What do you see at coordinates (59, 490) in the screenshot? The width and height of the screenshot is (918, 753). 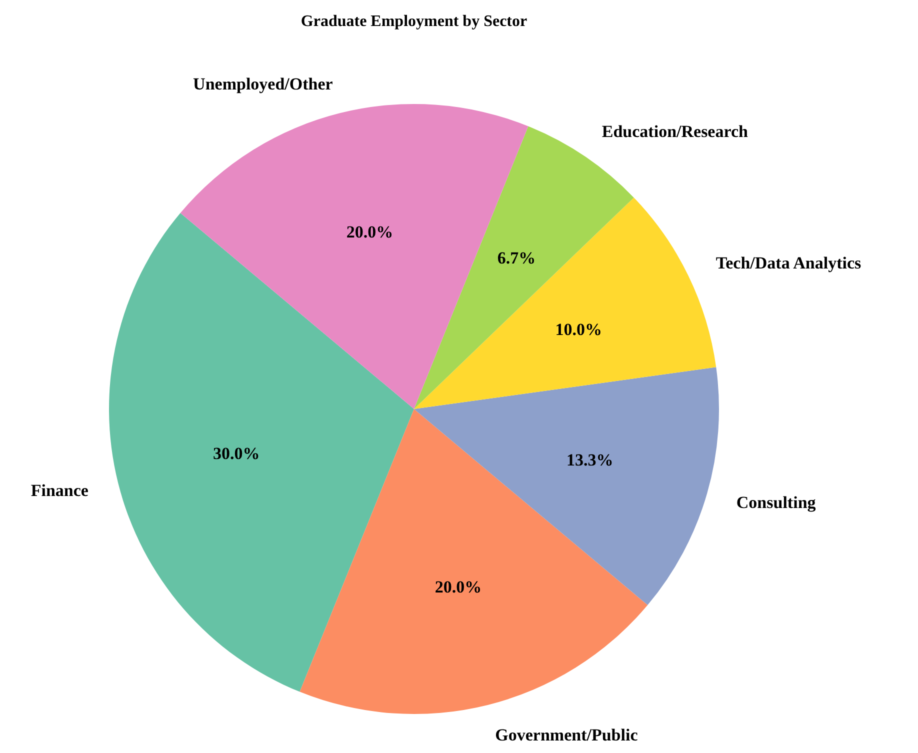 I see `slice-label: Finance` at bounding box center [59, 490].